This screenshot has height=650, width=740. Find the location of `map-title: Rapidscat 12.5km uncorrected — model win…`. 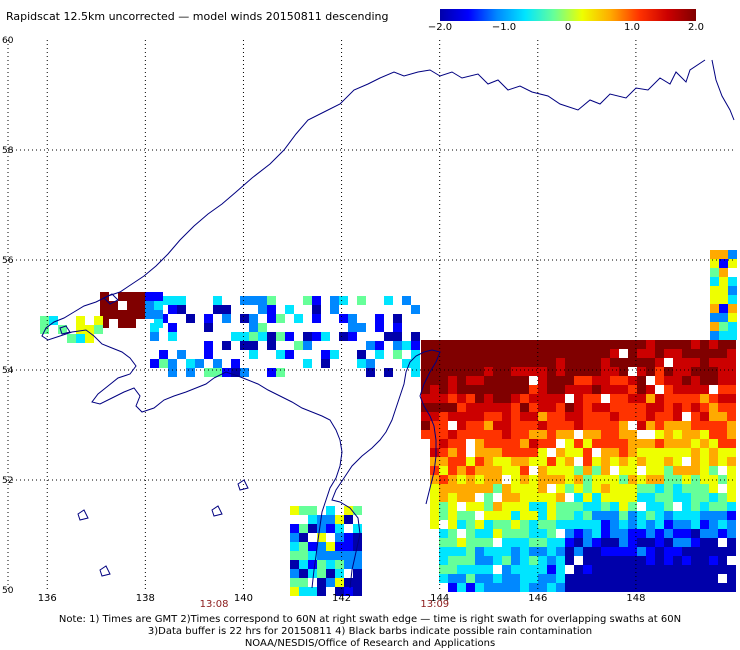

map-title: Rapidscat 12.5km uncorrected — model win… is located at coordinates (197, 16).